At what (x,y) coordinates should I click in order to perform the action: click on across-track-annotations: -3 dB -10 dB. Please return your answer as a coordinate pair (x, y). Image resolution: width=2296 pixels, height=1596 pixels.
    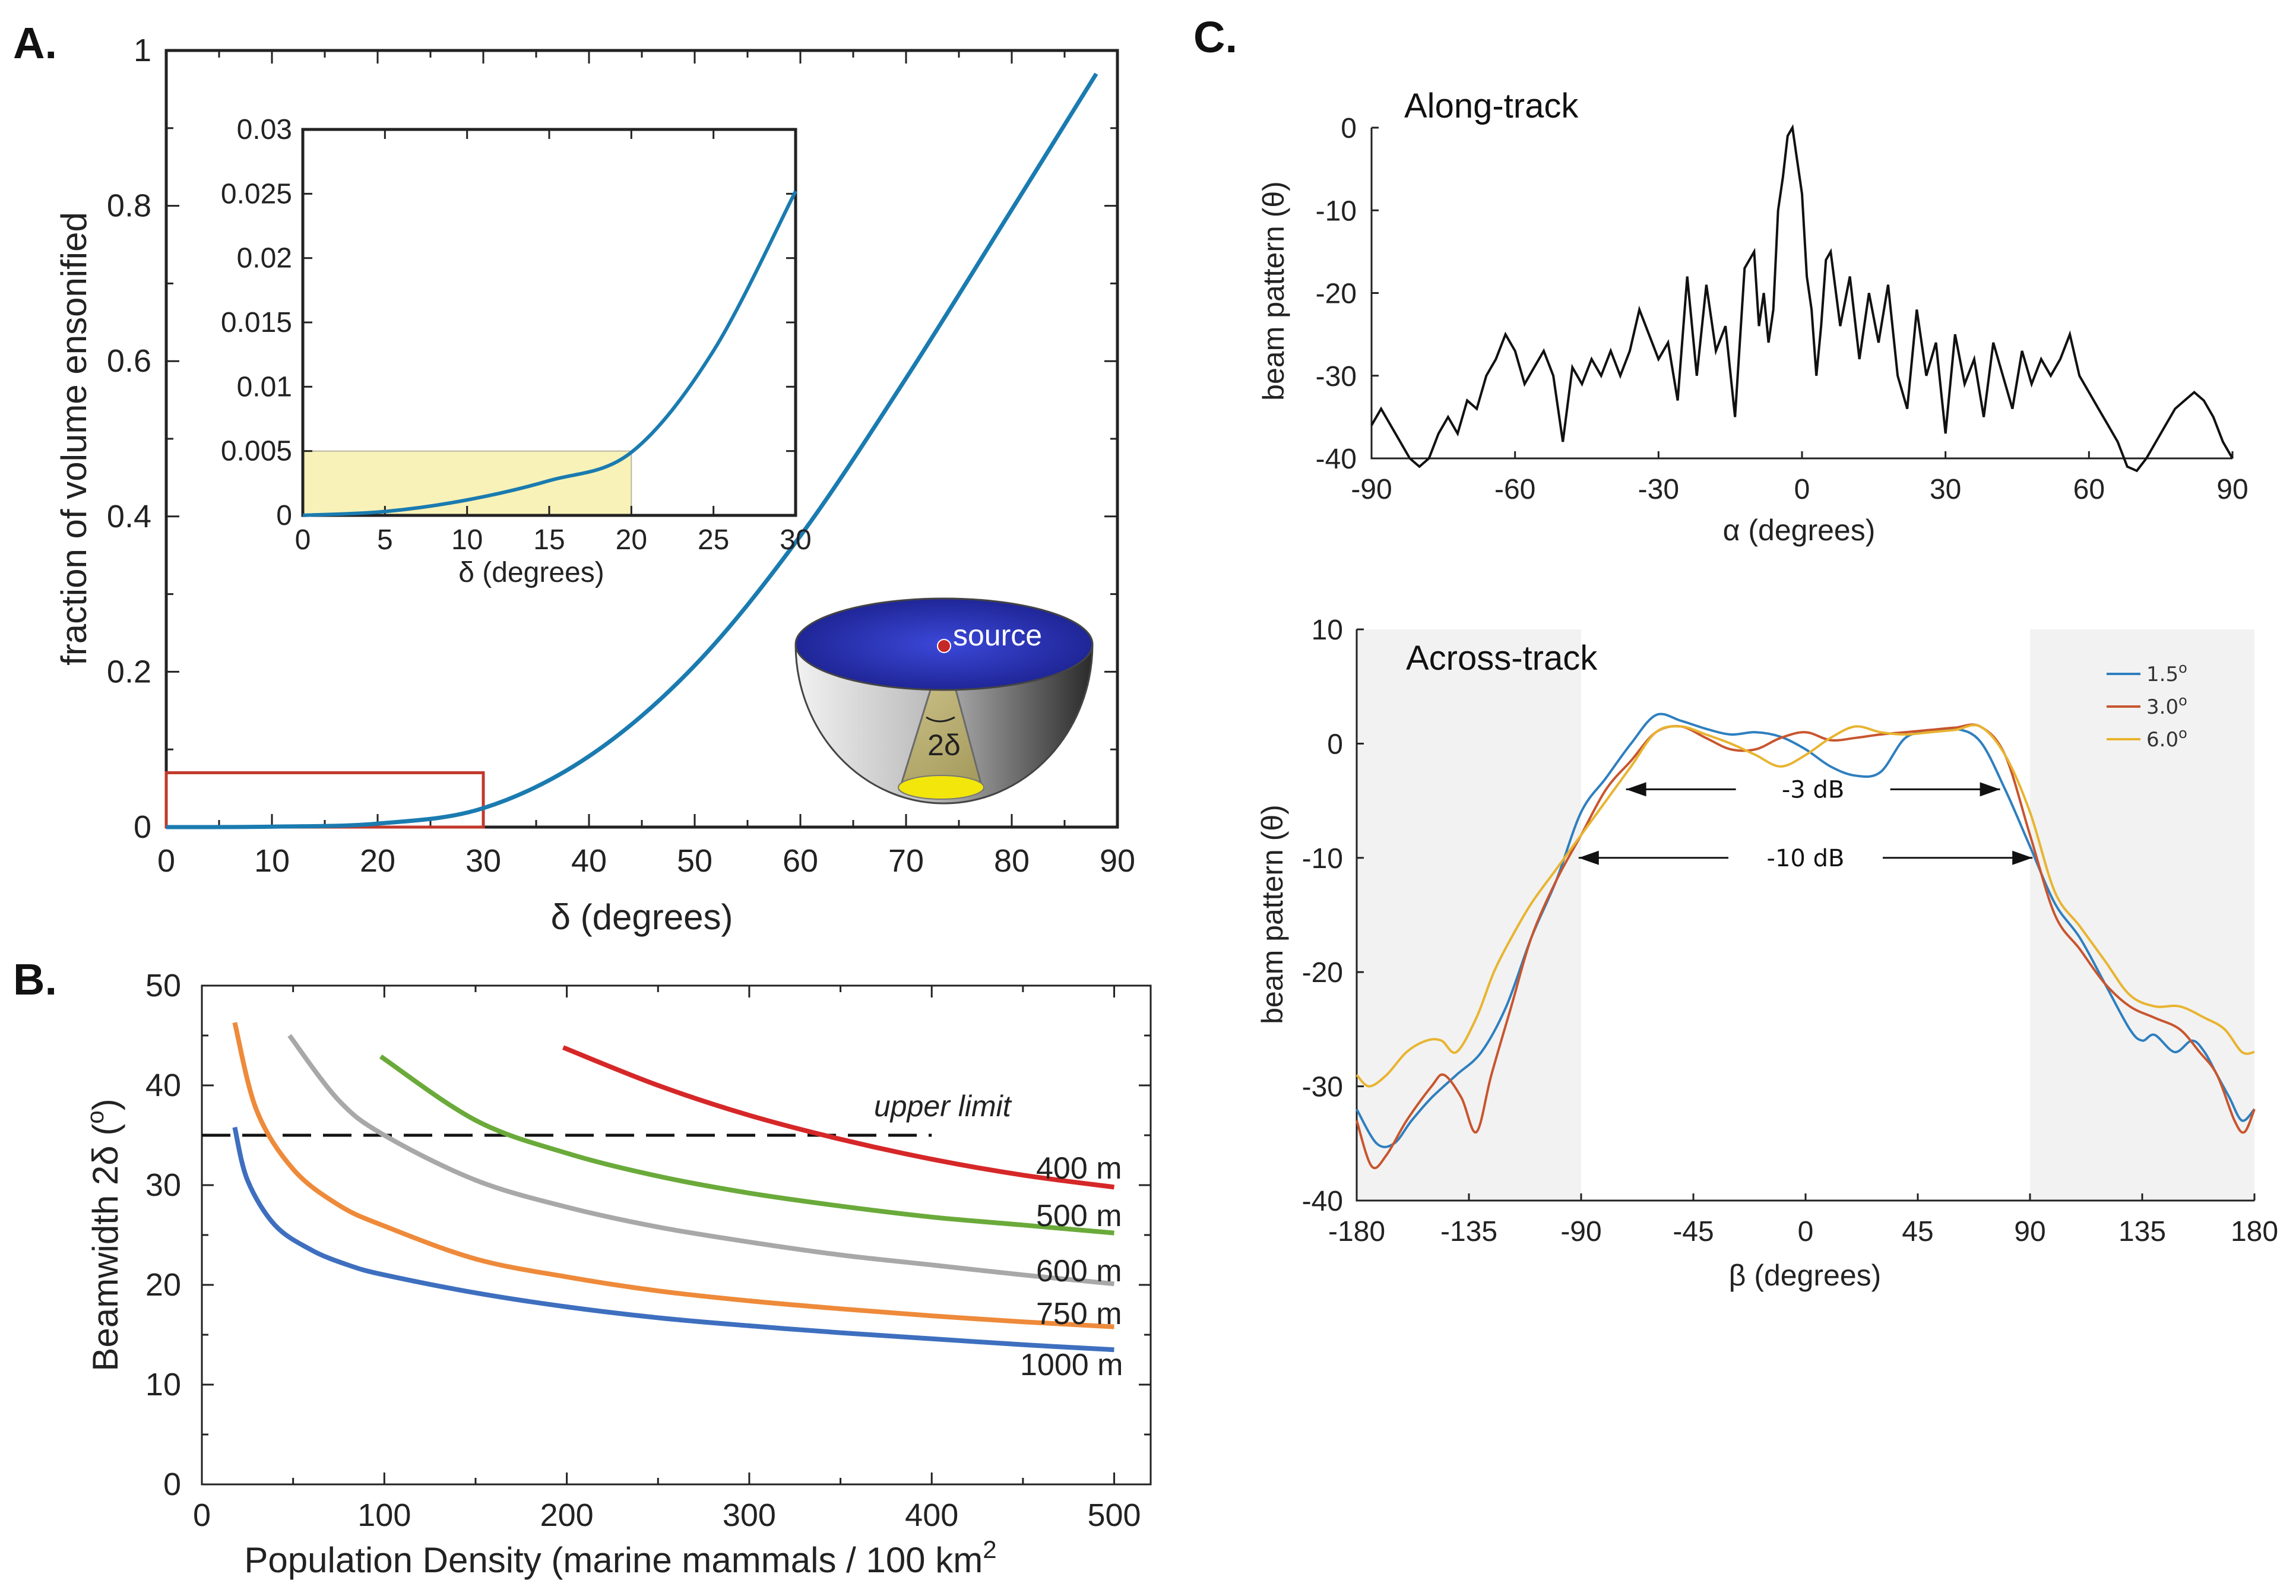
    Looking at the image, I should click on (1805, 824).